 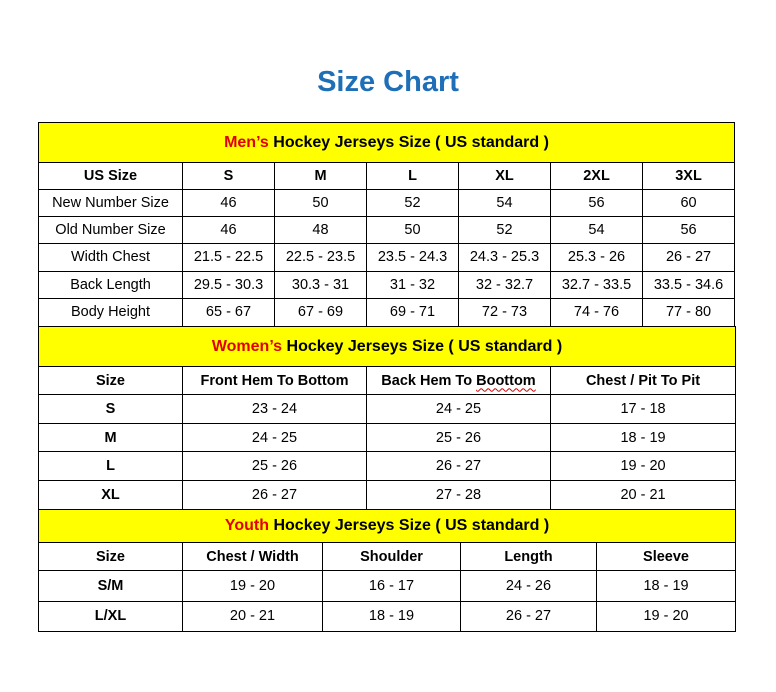 What do you see at coordinates (110, 380) in the screenshot?
I see `header-cell: Size` at bounding box center [110, 380].